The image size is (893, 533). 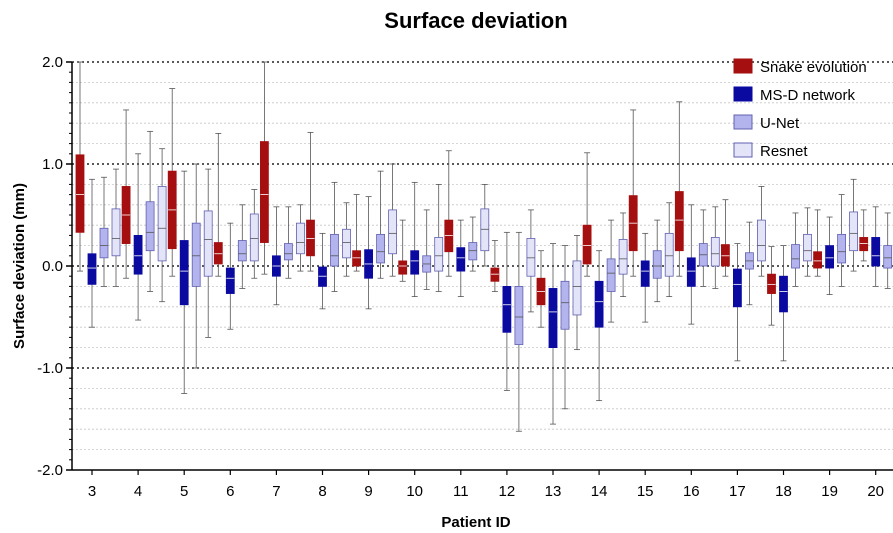 I want to click on y-tick-label: 1.0, so click(x=52, y=164).